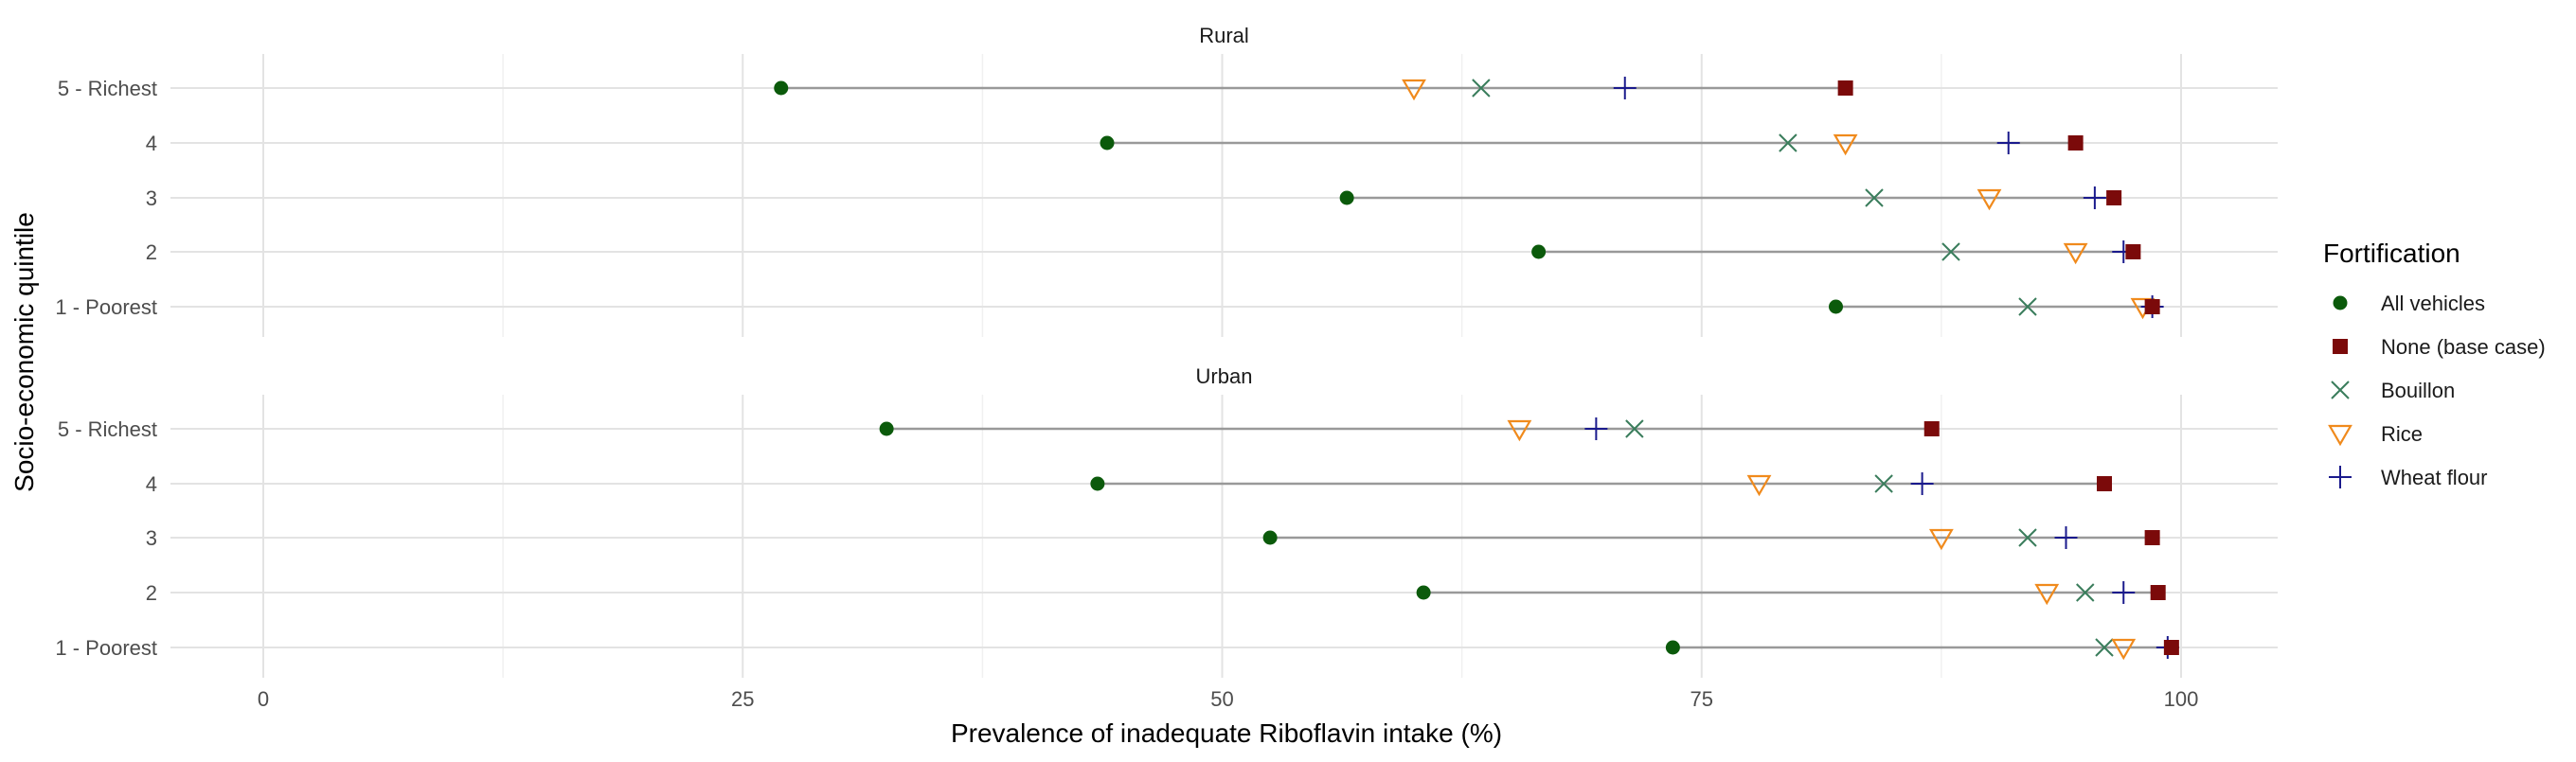 The image size is (2576, 762). Describe the element at coordinates (2375, 434) in the screenshot. I see `legend-item-rice: Rice` at that location.